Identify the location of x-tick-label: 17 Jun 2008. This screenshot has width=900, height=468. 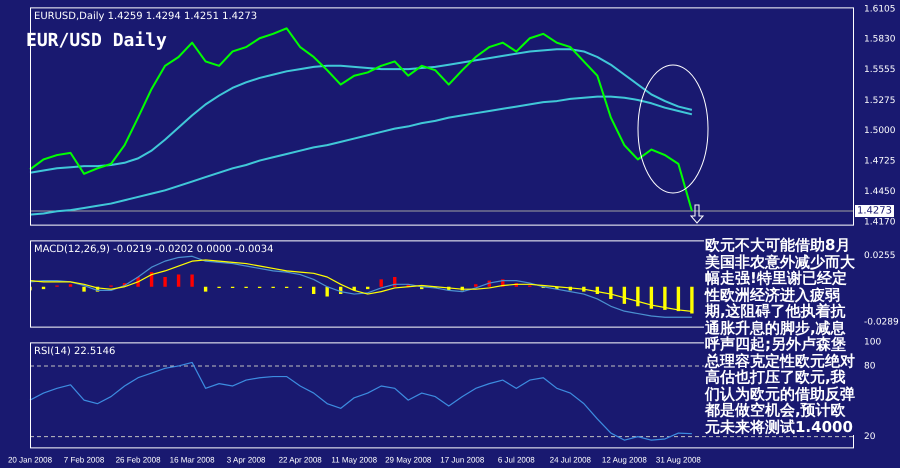
(462, 459).